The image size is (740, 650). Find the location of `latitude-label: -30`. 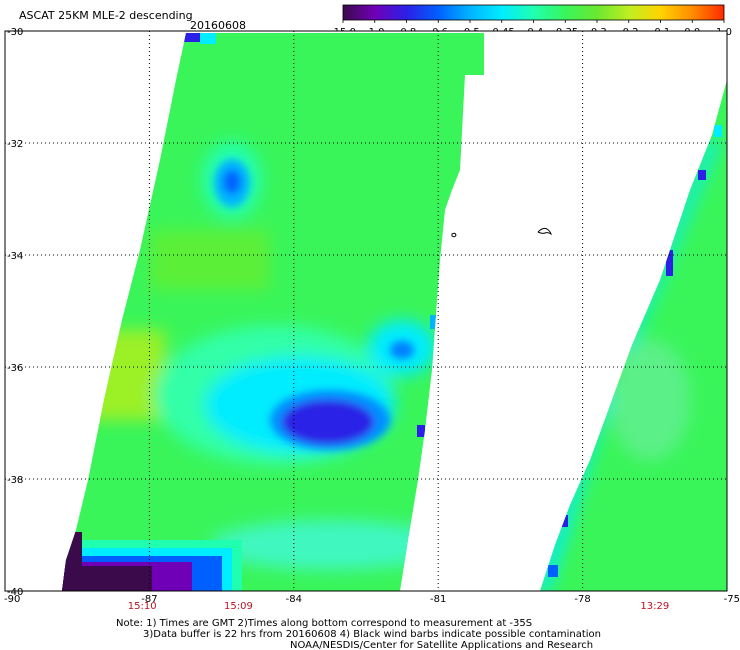

latitude-label: -30 is located at coordinates (15, 32).